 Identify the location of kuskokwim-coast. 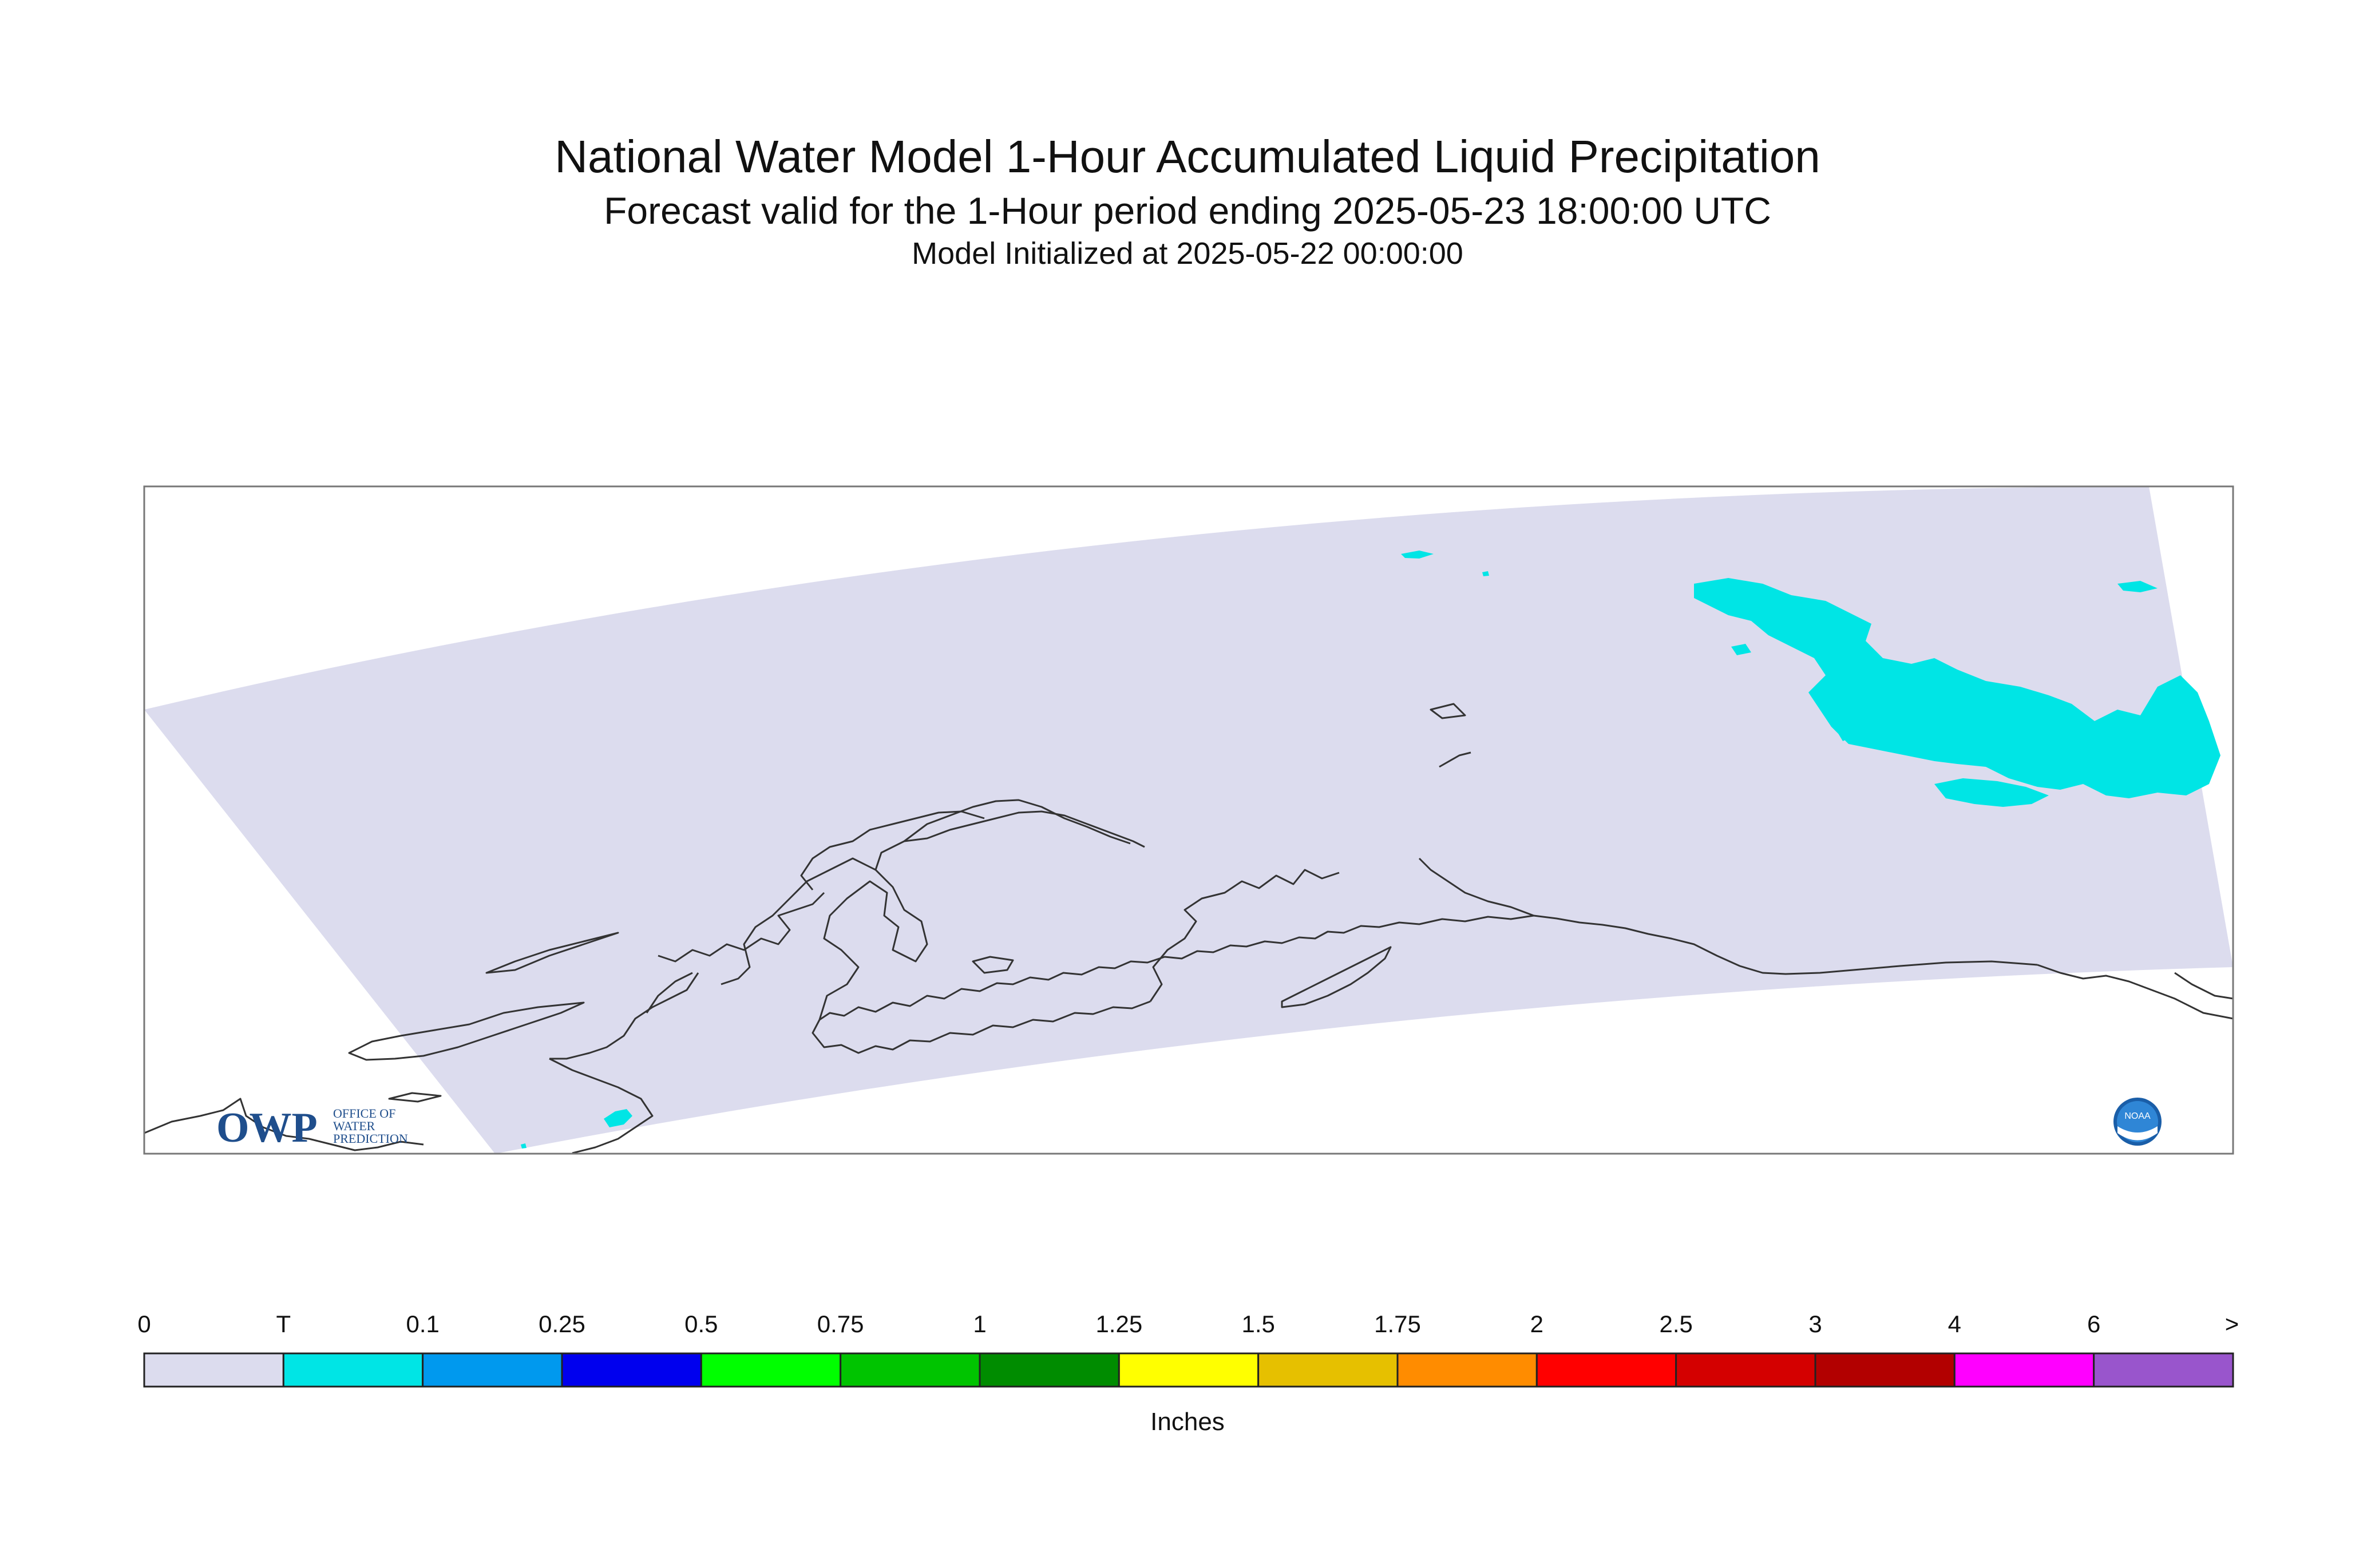
(799, 921).